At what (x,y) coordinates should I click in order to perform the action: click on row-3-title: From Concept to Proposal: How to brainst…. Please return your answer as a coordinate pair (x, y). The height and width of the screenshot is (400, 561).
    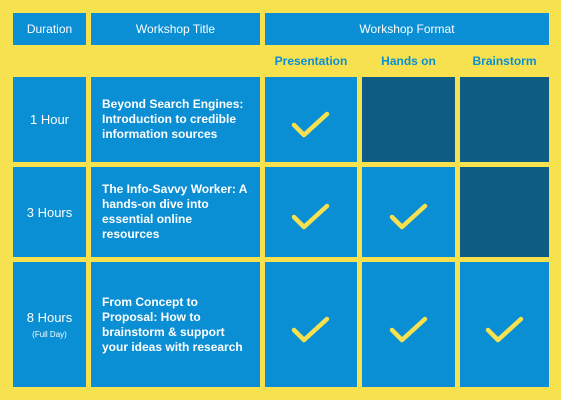
    Looking at the image, I should click on (175, 324).